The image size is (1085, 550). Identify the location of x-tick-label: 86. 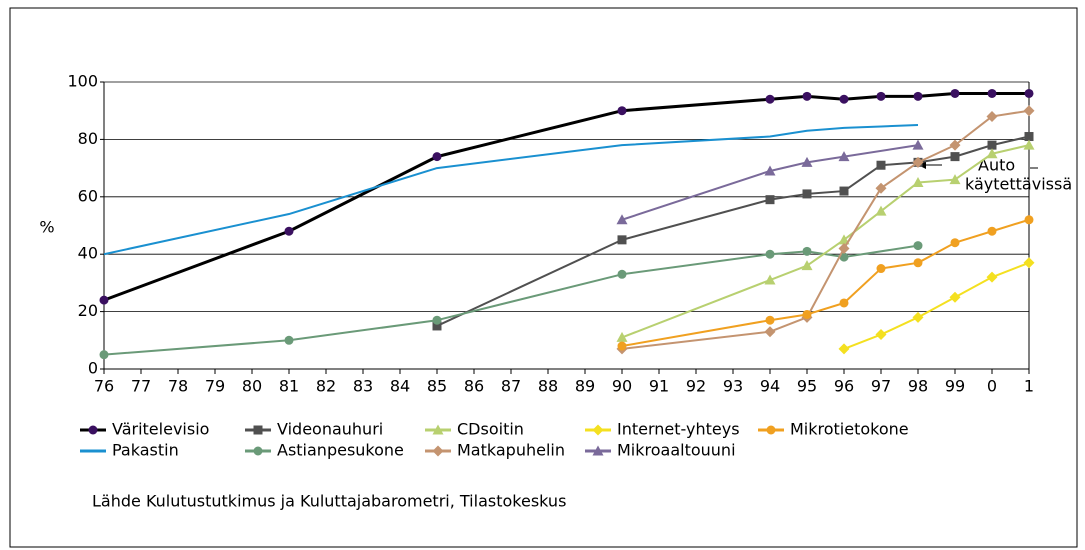
(474, 386).